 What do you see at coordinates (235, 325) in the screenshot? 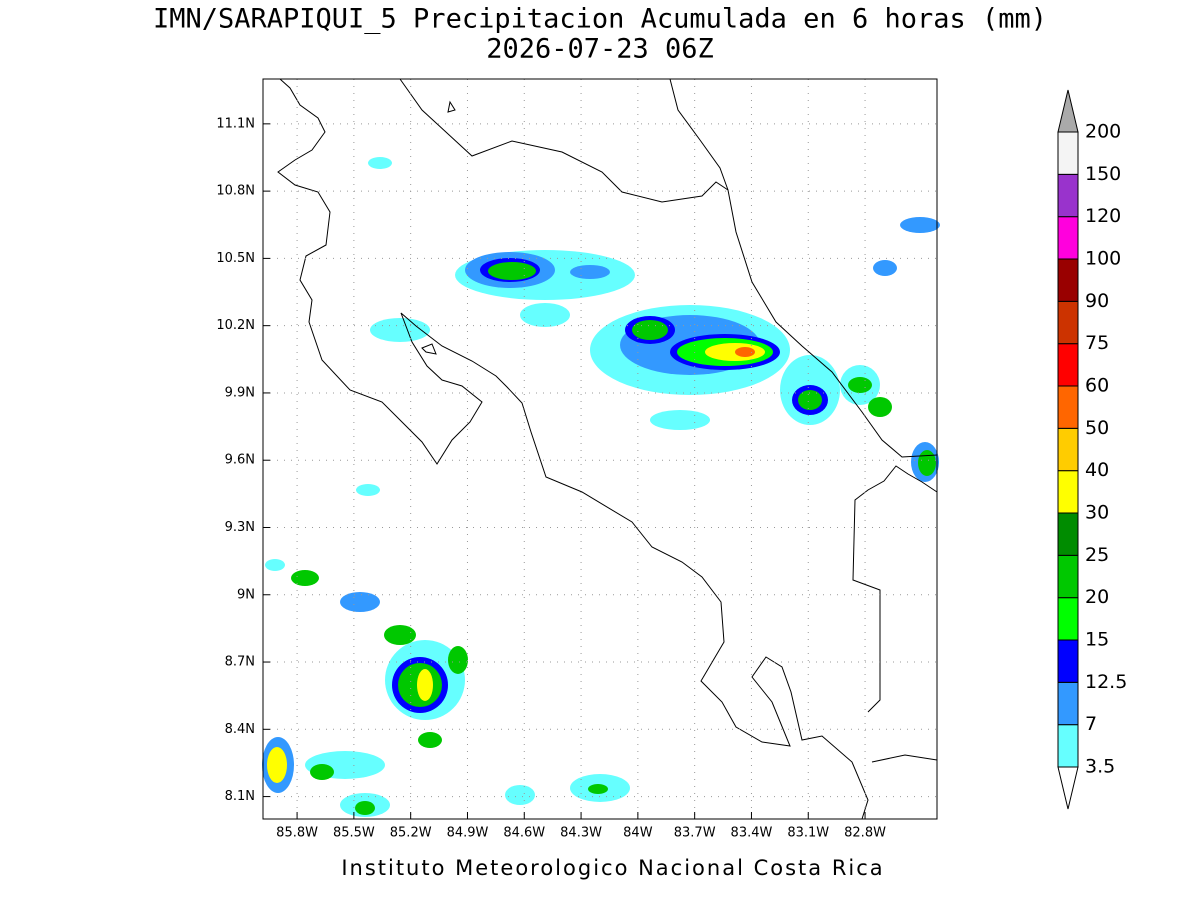
I see `lat-tick-label: 10.2N` at bounding box center [235, 325].